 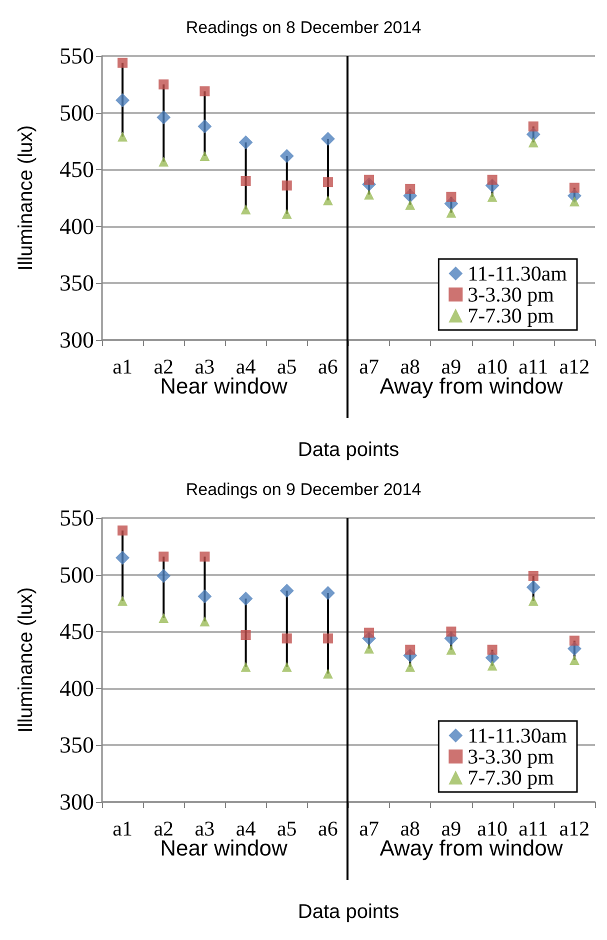 I want to click on chart-title: Readings on 8 December 2014, so click(x=304, y=27).